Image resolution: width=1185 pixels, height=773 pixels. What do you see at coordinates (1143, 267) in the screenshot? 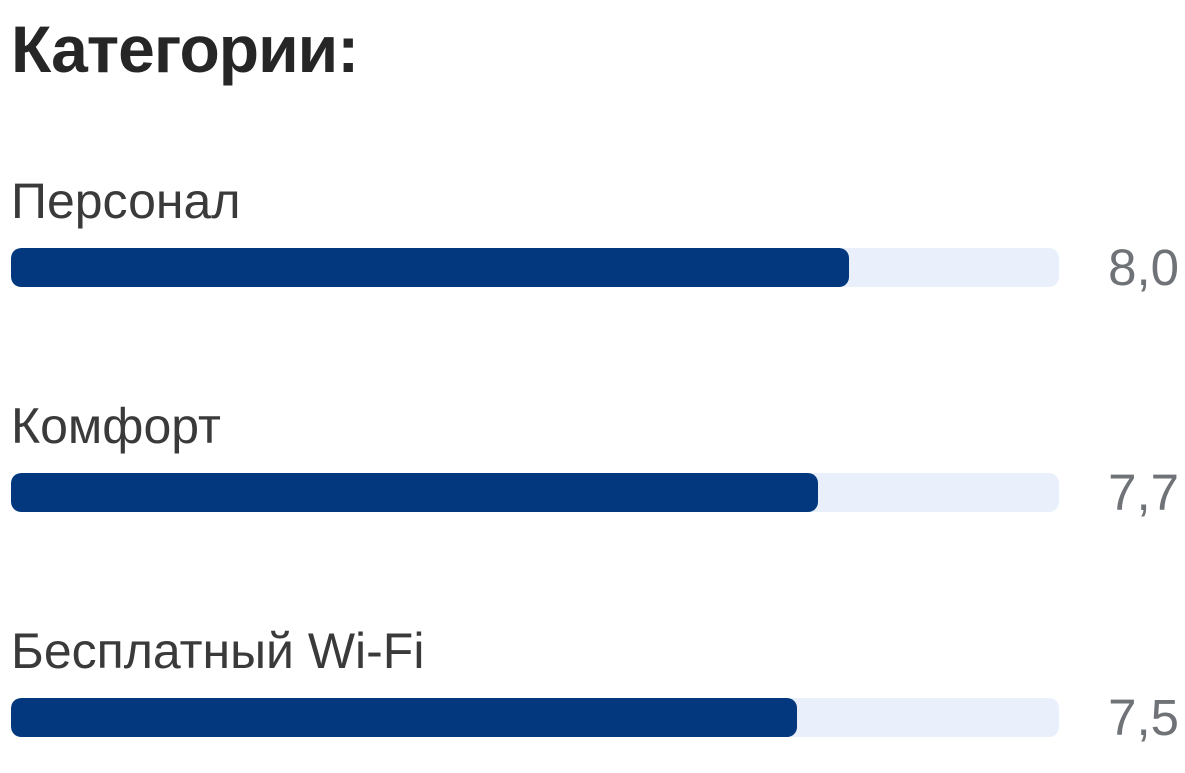
I see `rating-value: 8,0` at bounding box center [1143, 267].